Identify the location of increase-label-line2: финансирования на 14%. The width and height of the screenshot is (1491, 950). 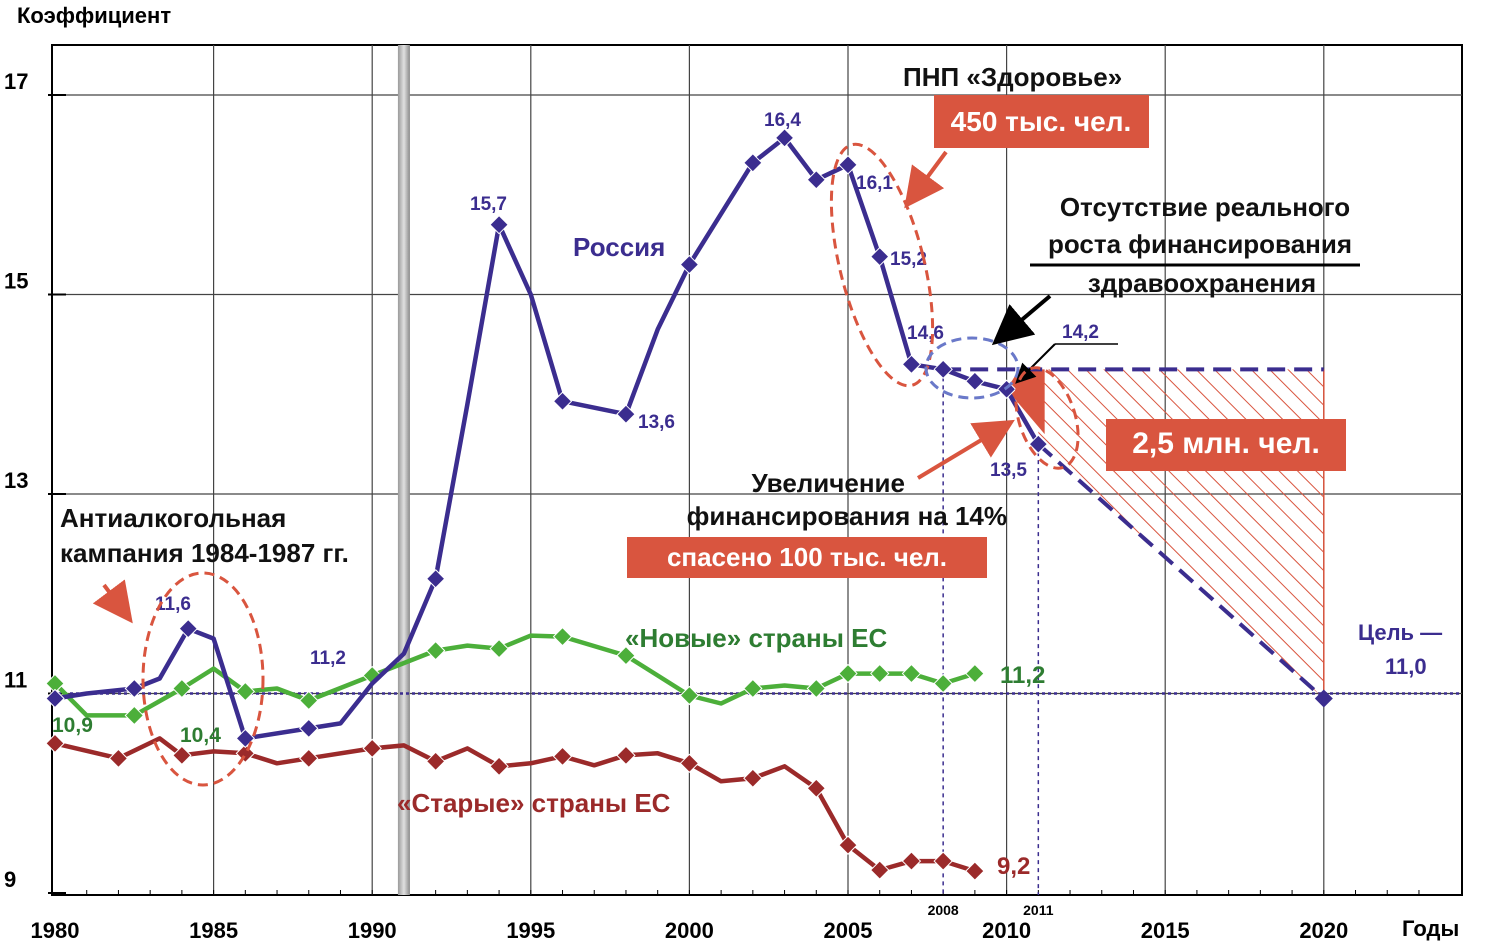
(847, 516).